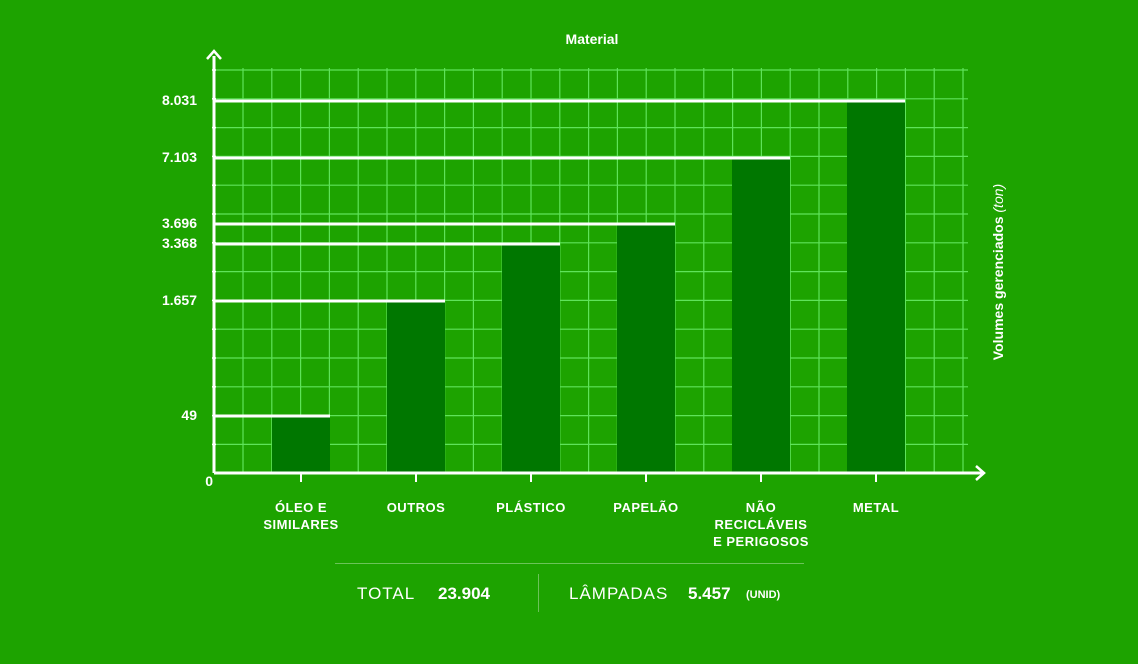 Image resolution: width=1138 pixels, height=664 pixels. I want to click on x-tick-label: OUTROS, so click(416, 507).